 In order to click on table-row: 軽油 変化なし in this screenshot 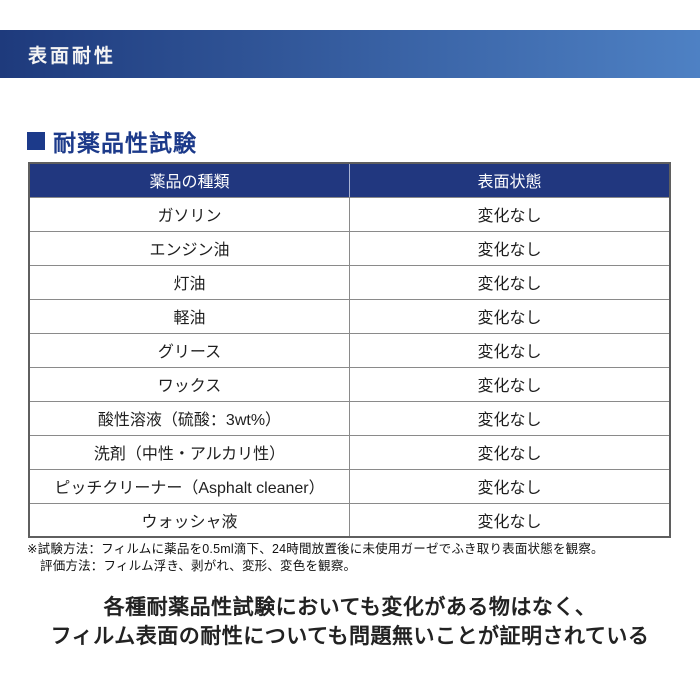, I will do `click(349, 316)`.